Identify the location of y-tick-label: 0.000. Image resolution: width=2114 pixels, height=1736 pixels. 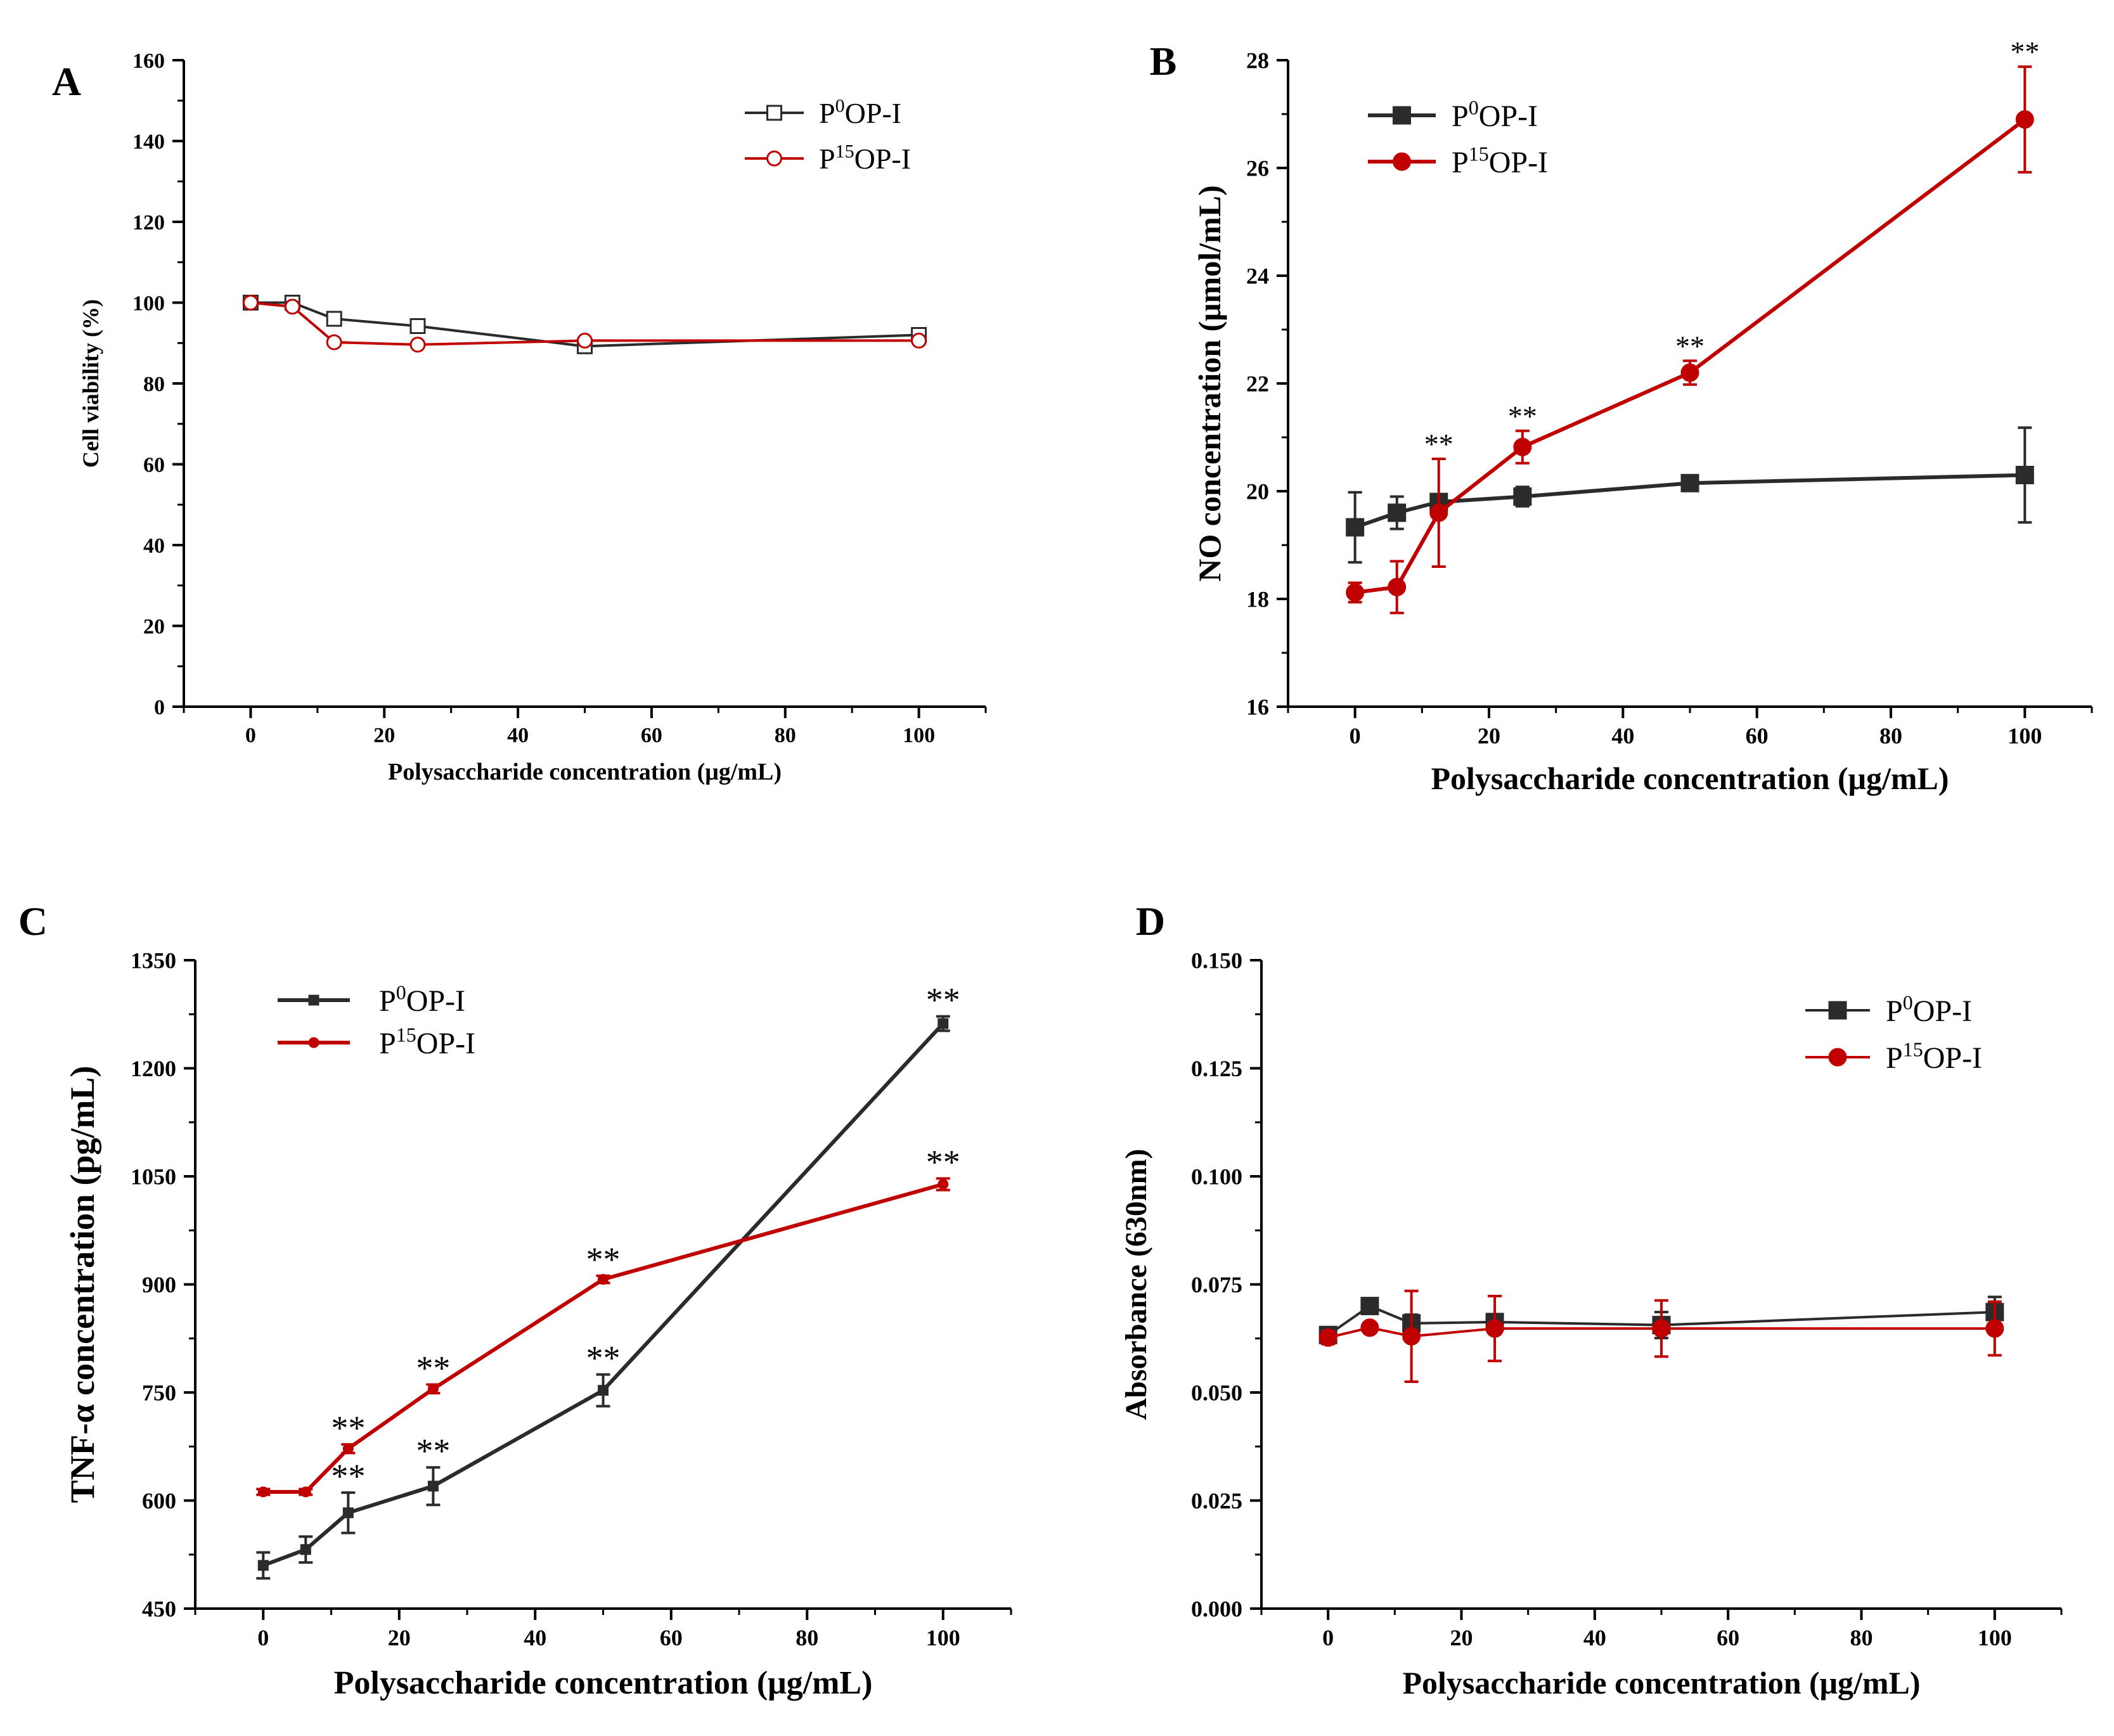
(1216, 1609).